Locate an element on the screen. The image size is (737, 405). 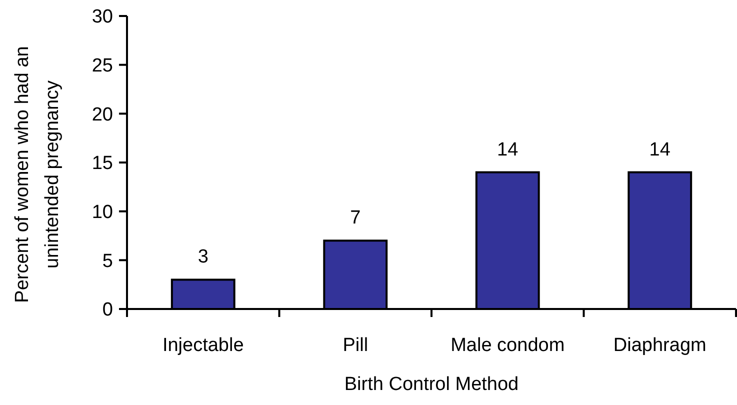
y-tick-label: 25 is located at coordinates (102, 65).